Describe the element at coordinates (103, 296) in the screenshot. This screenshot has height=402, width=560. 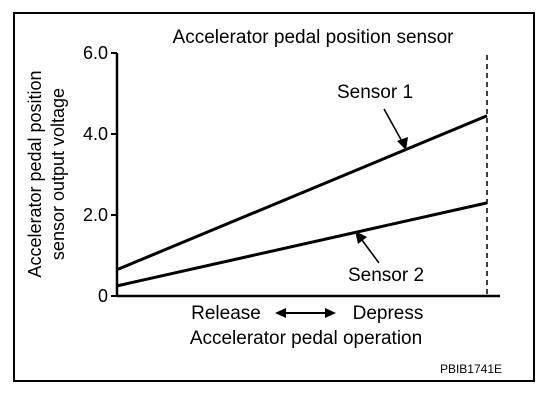
I see `y-tick-label: 0` at that location.